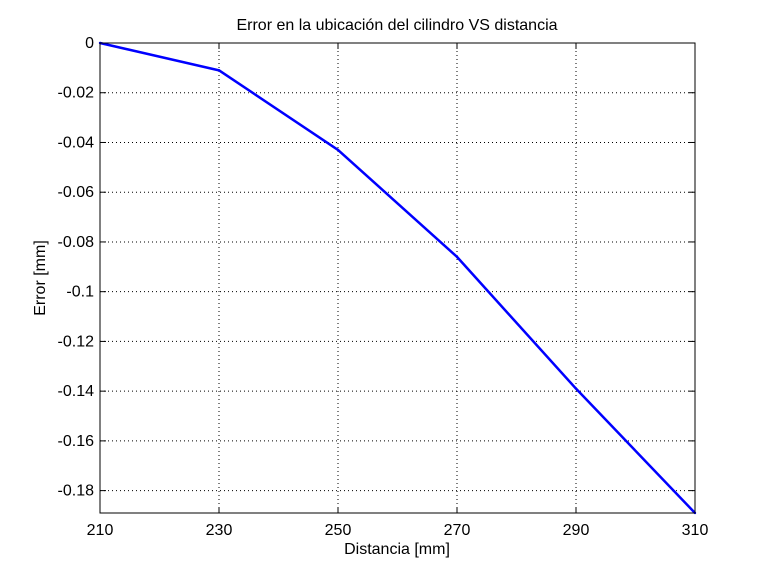 This screenshot has width=768, height=576. Describe the element at coordinates (76, 192) in the screenshot. I see `y-tick-label: -0.06` at that location.